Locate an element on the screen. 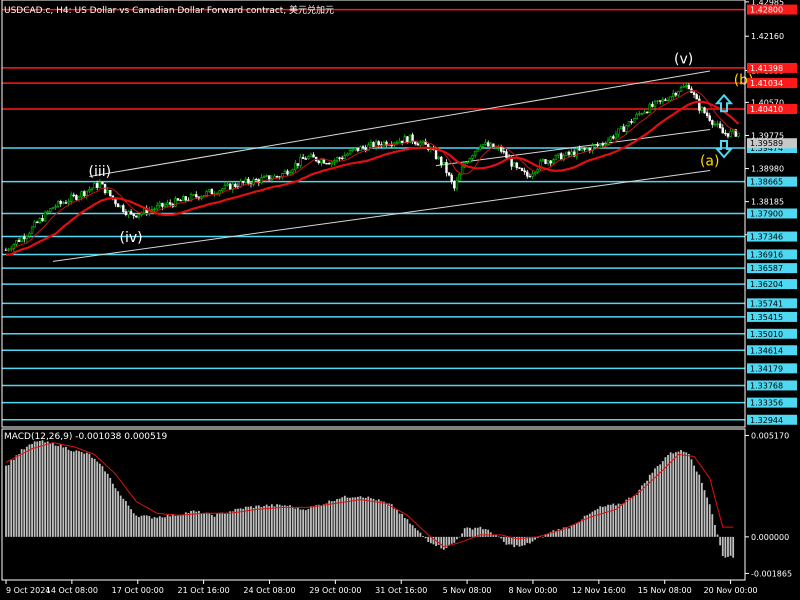 The width and height of the screenshot is (800, 600). channel-line is located at coordinates (573, 148).